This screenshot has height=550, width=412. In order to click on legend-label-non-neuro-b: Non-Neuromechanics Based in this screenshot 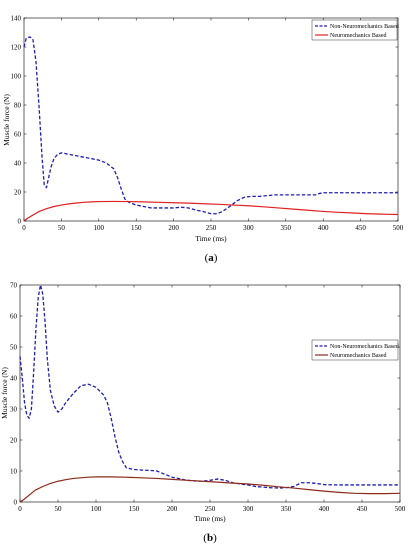, I will do `click(364, 347)`.